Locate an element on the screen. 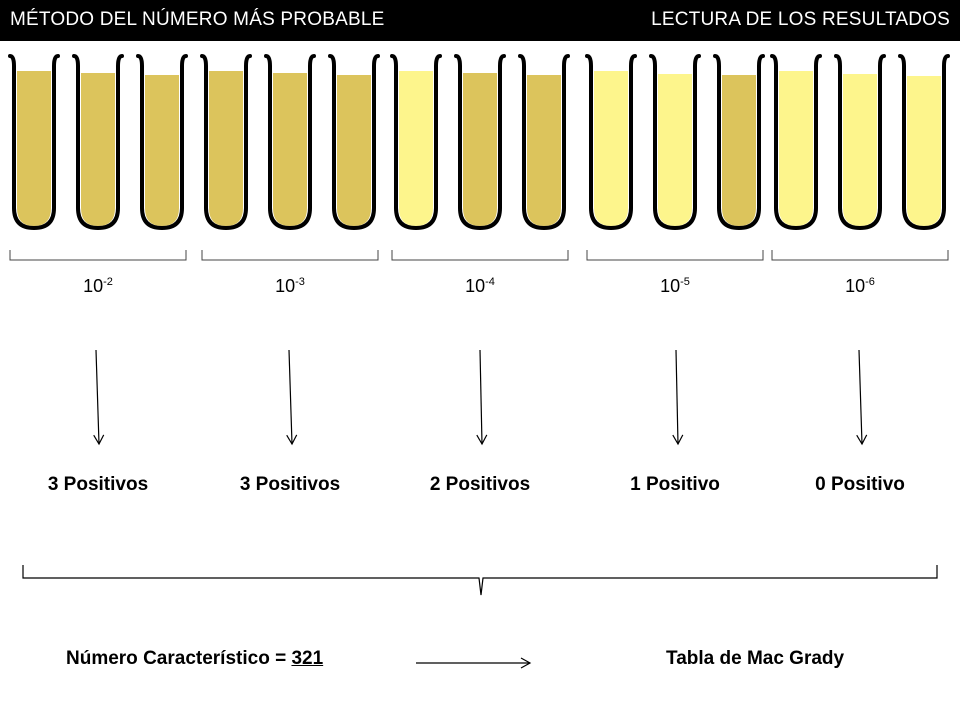  dilution-label-3: 10-4 is located at coordinates (480, 286).